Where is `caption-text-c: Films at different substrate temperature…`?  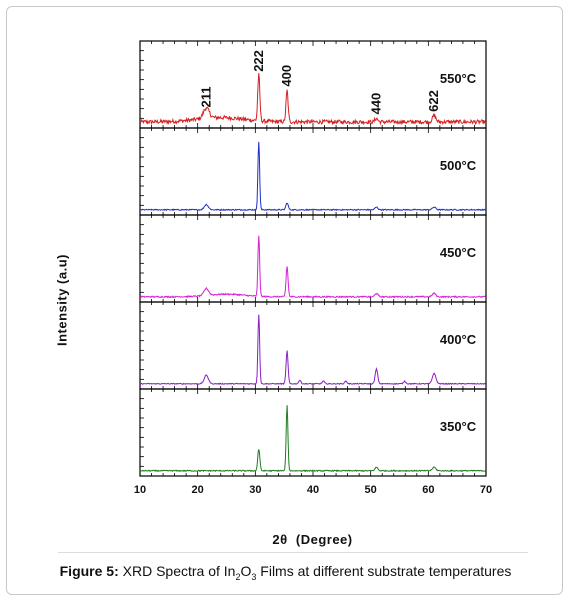 caption-text-c: Films at different substrate temperature… is located at coordinates (384, 571).